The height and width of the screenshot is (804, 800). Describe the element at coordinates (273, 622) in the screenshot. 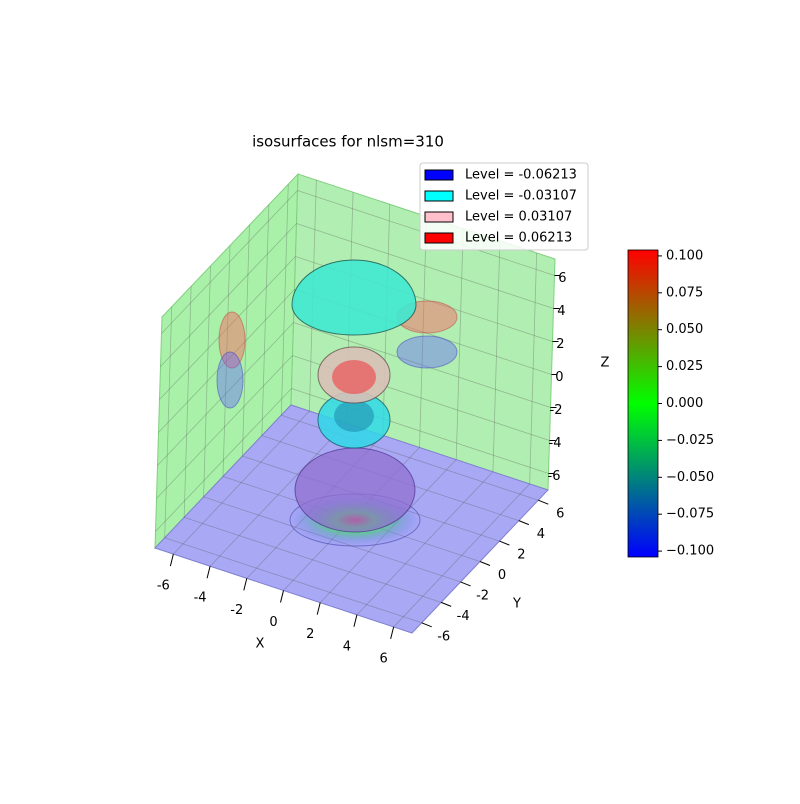

I see `x-tick-label: 0` at that location.